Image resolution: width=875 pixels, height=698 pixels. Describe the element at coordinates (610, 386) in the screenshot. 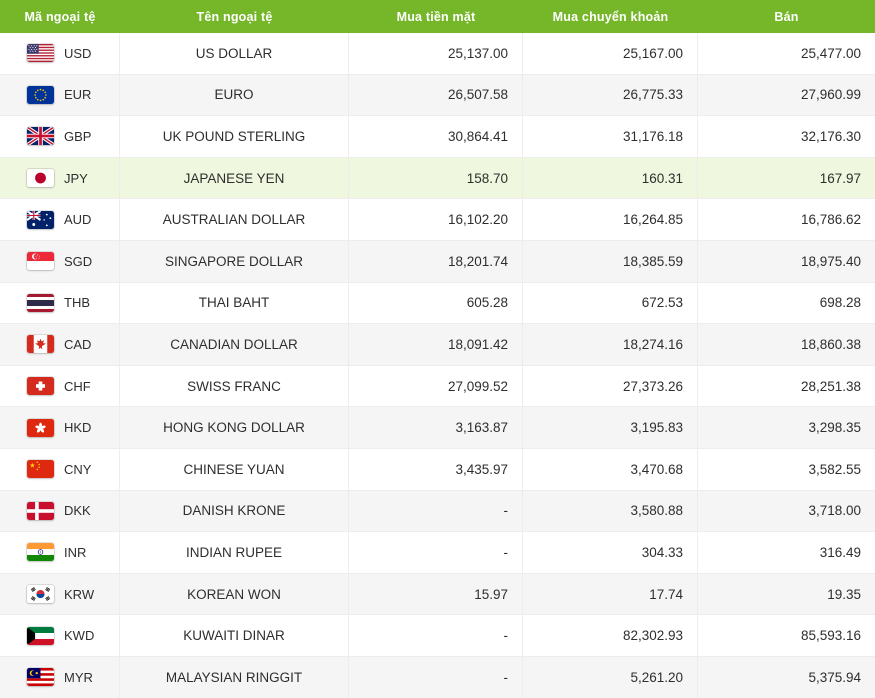

I see `transfer-buy-value: 27,373.26` at that location.